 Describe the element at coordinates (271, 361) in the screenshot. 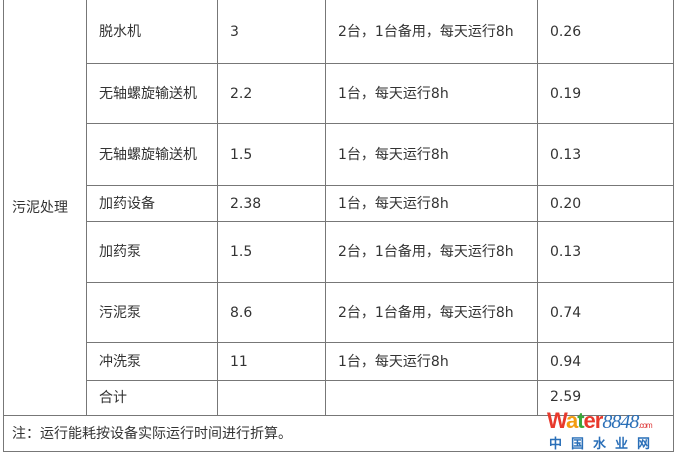

I see `power-cell: 11` at that location.